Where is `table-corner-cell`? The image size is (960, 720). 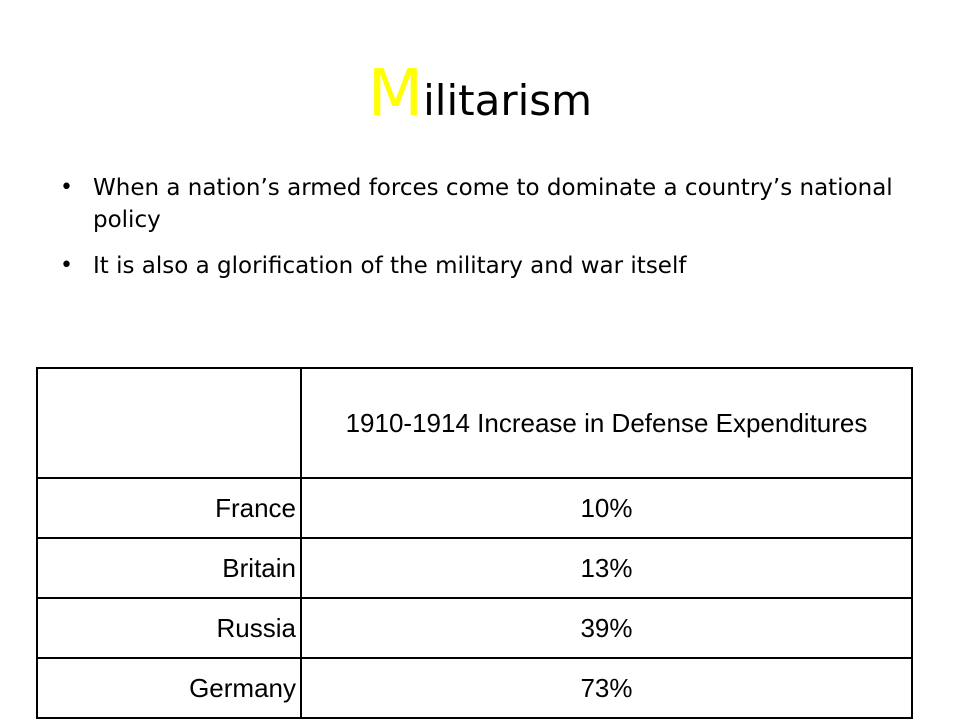
table-corner-cell is located at coordinates (169, 423).